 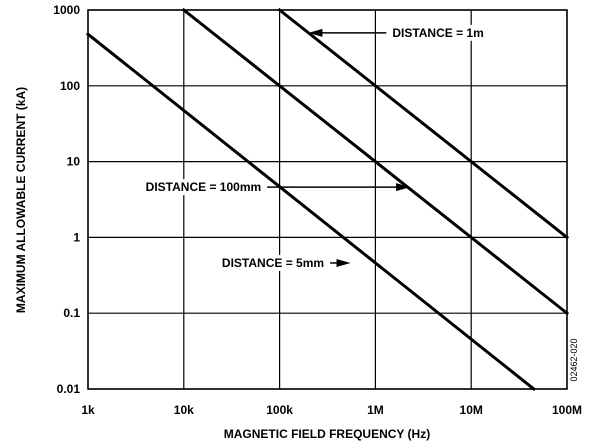 I want to click on annotation: DISTANCE = 100mm, so click(x=276, y=187).